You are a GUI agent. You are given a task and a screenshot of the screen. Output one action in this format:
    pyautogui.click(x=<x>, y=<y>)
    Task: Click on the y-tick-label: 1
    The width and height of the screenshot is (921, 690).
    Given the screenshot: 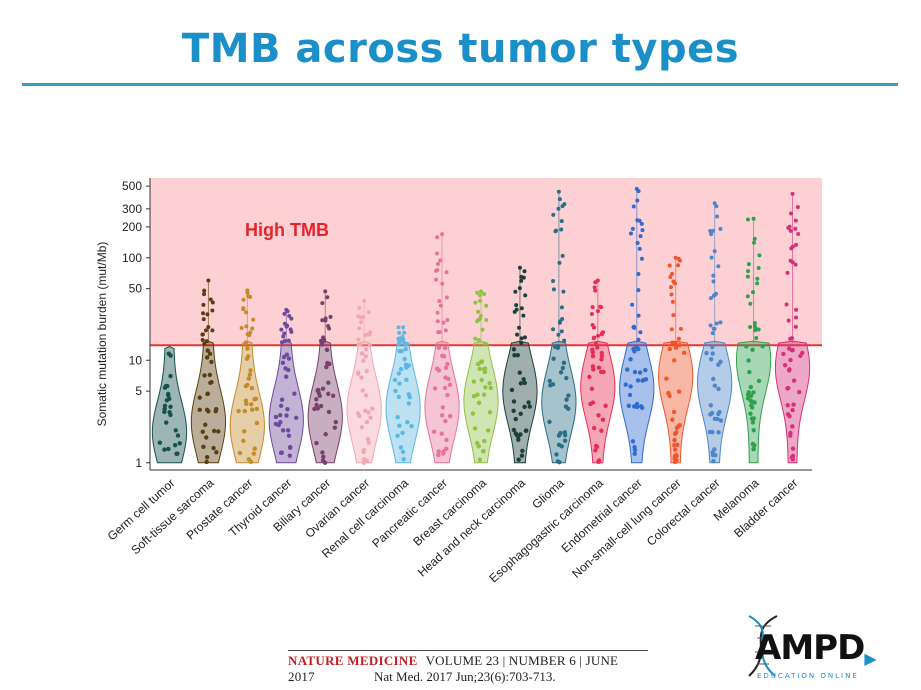 What is the action you would take?
    pyautogui.click(x=138, y=463)
    